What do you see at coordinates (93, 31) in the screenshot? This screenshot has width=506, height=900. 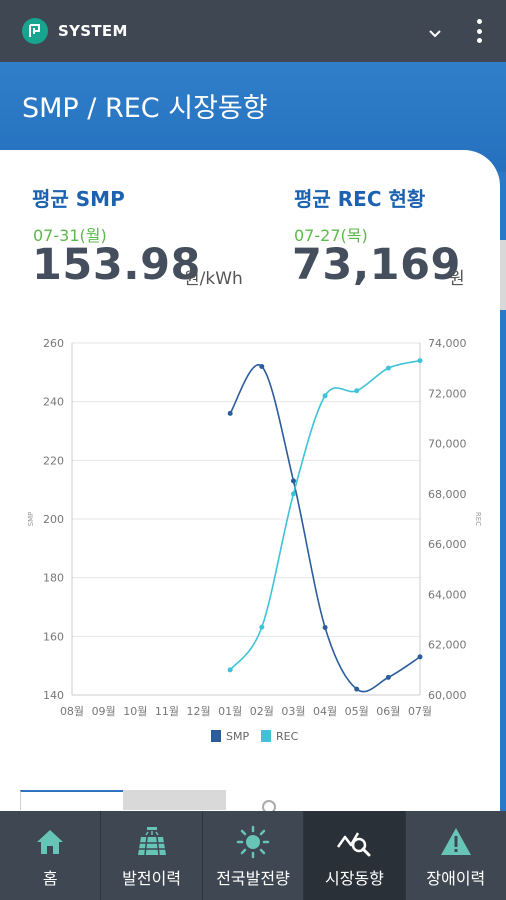 I see `app-title: SYSTEM` at bounding box center [93, 31].